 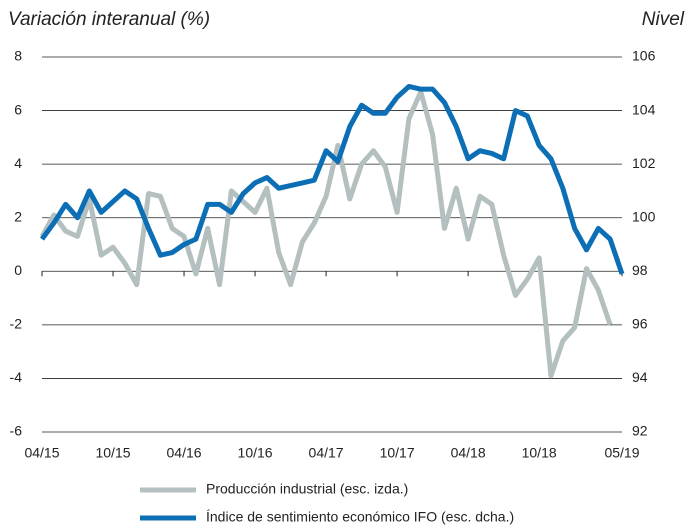 I want to click on y-tick-label: -6, so click(x=16, y=431).